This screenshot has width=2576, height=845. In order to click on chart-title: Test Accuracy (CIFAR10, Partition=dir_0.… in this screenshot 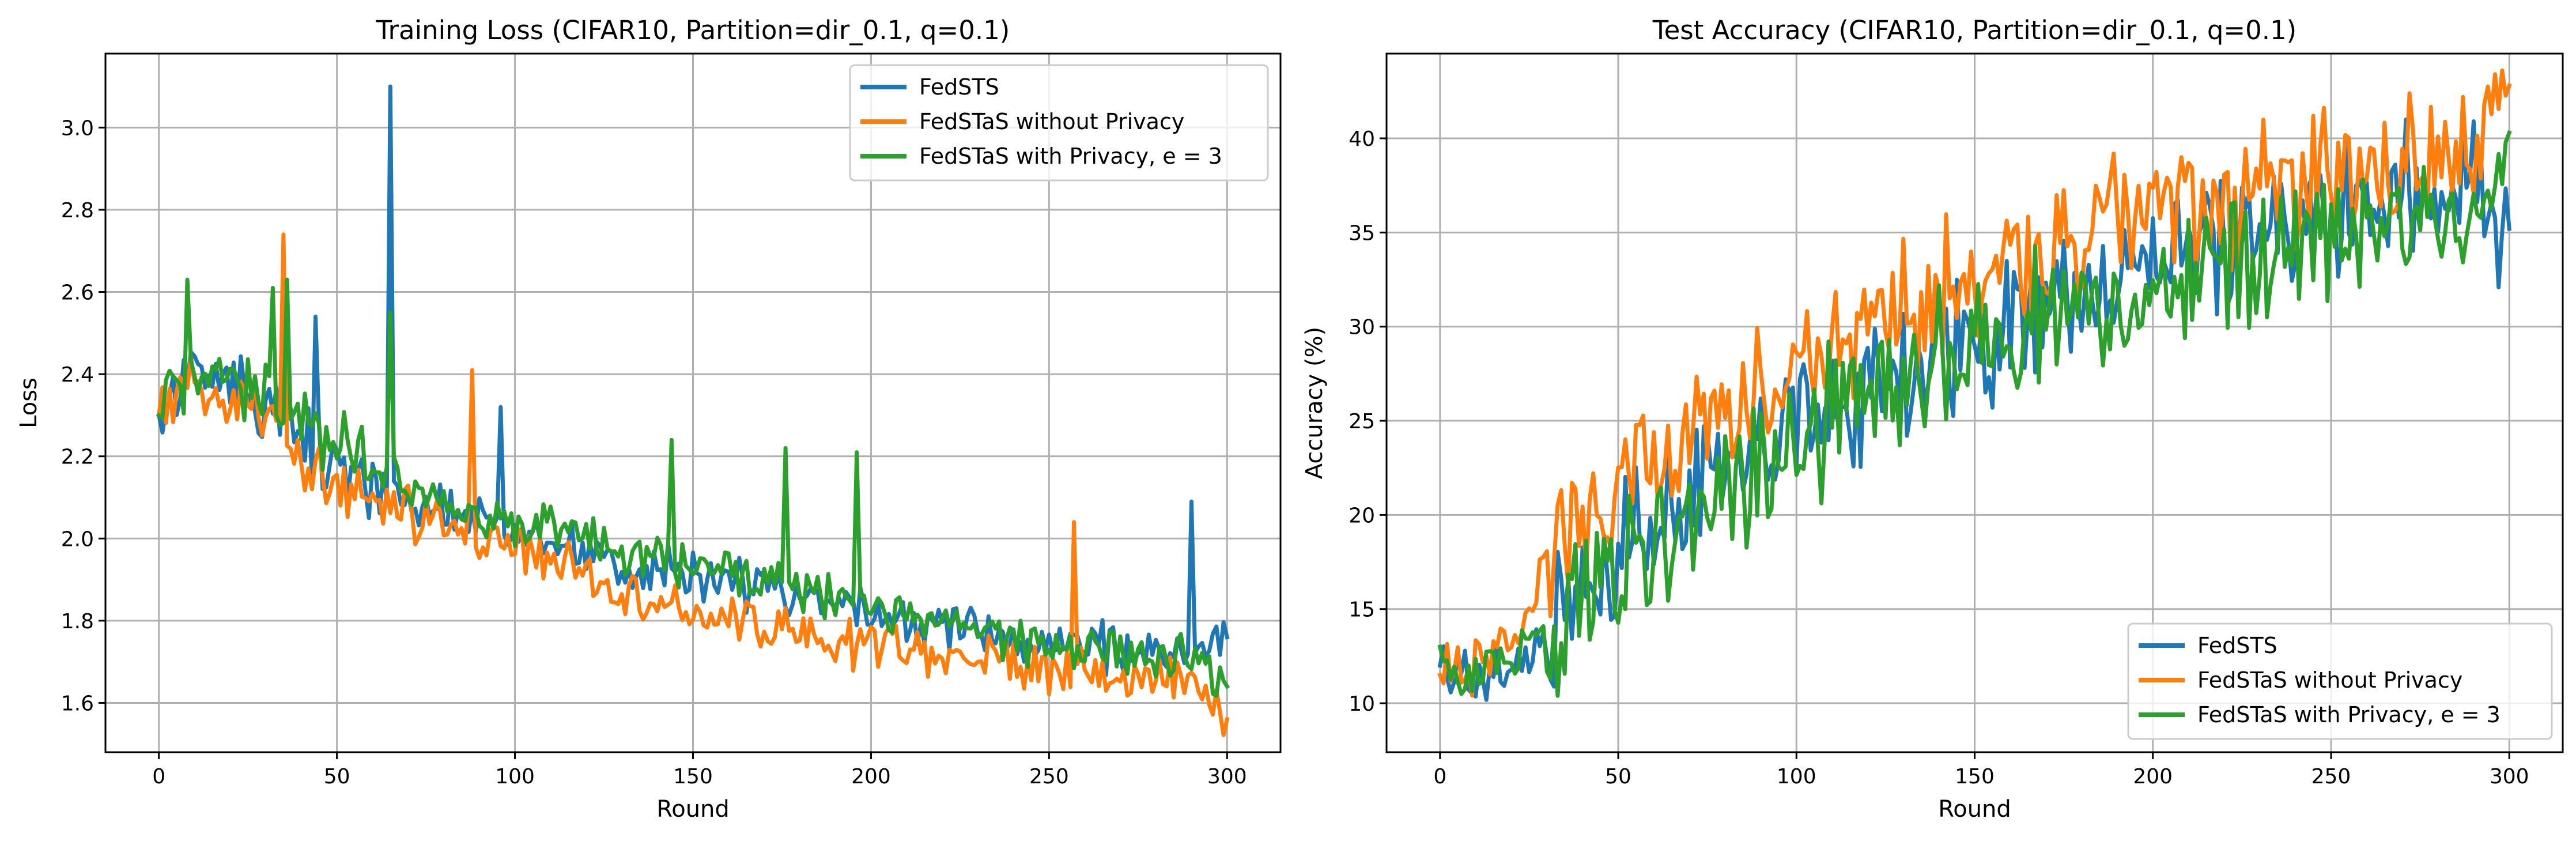, I will do `click(1975, 31)`.